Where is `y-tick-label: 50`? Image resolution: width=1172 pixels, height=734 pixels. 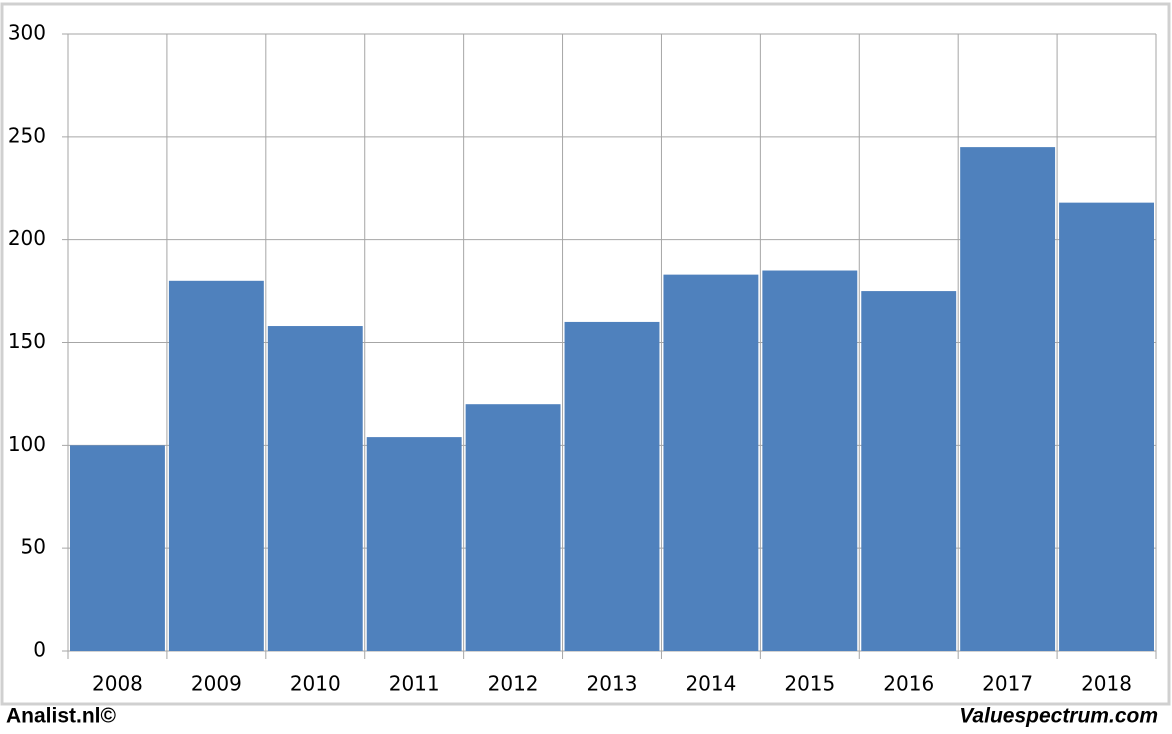 y-tick-label: 50 is located at coordinates (33, 547).